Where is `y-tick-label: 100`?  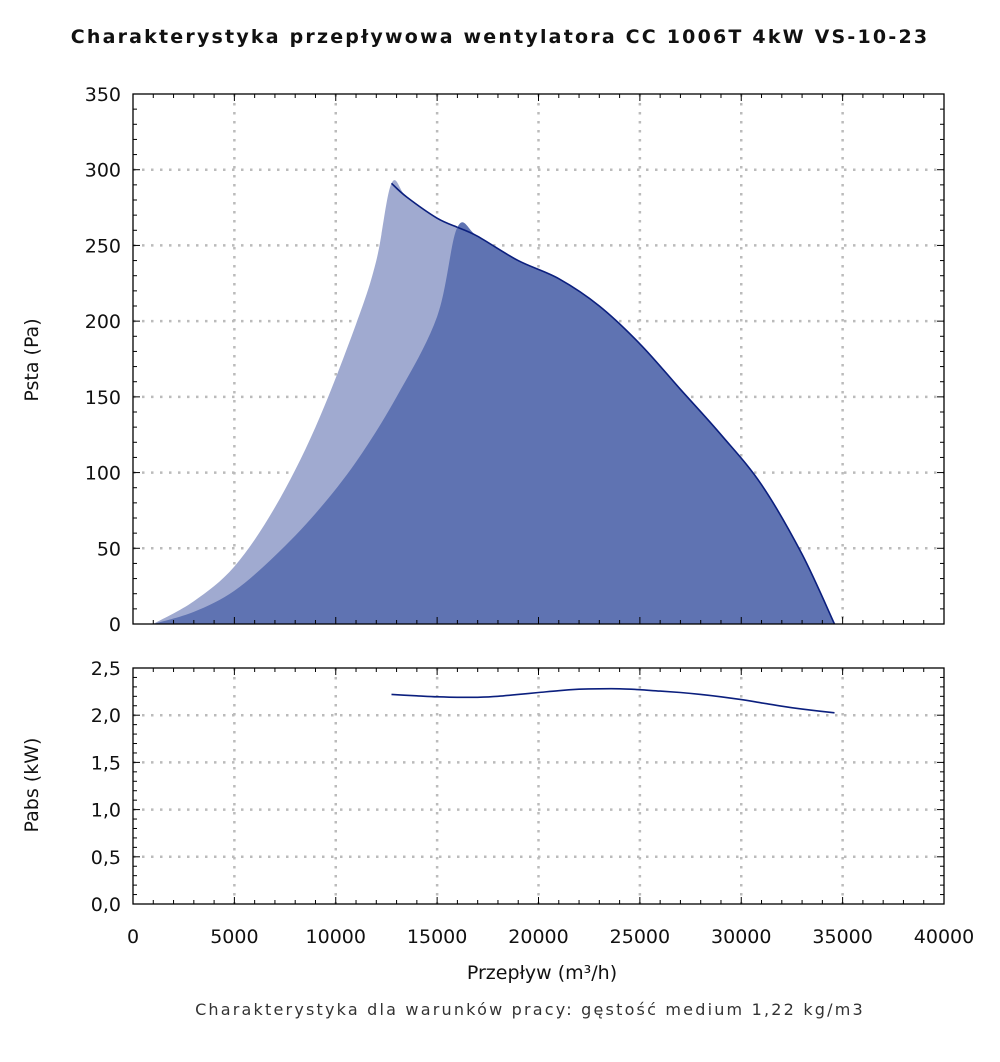 y-tick-label: 100 is located at coordinates (103, 474).